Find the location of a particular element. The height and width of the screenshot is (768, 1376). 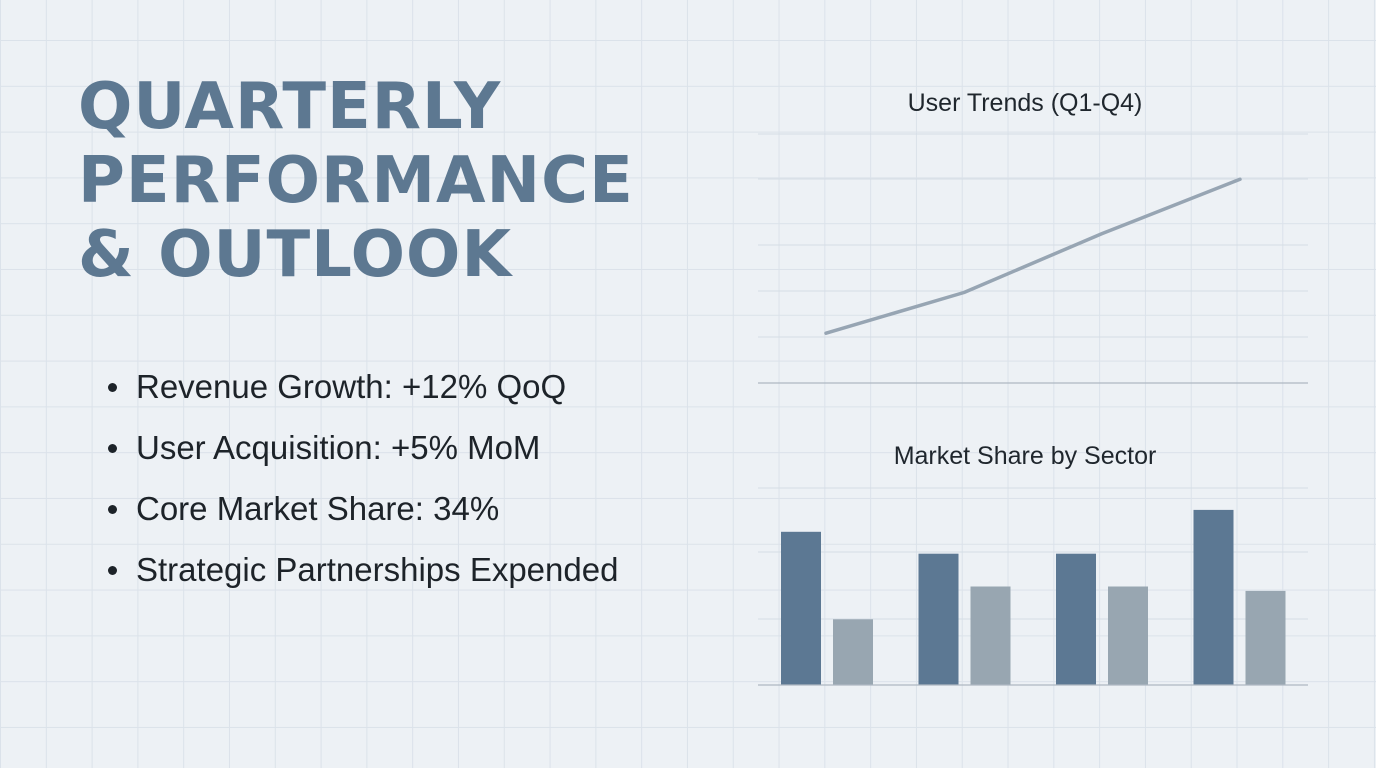

bullet-revenue-growth: Revenue Growth: +12% QoQ is located at coordinates (363, 386).